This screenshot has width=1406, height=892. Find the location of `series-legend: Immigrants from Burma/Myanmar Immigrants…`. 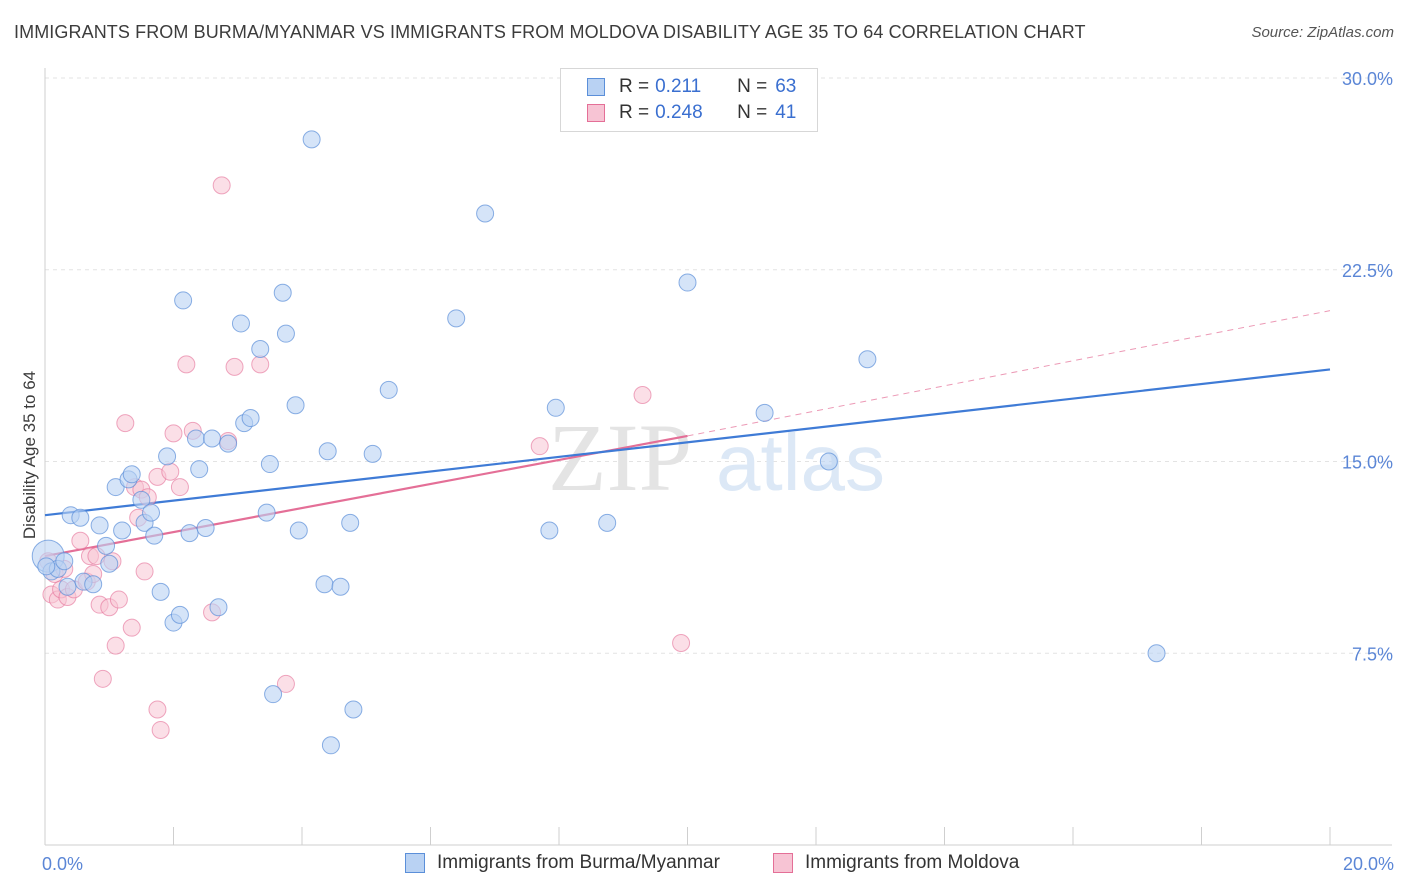

series-legend: Immigrants from Burma/Myanmar Immigrants… is located at coordinates (703, 865).